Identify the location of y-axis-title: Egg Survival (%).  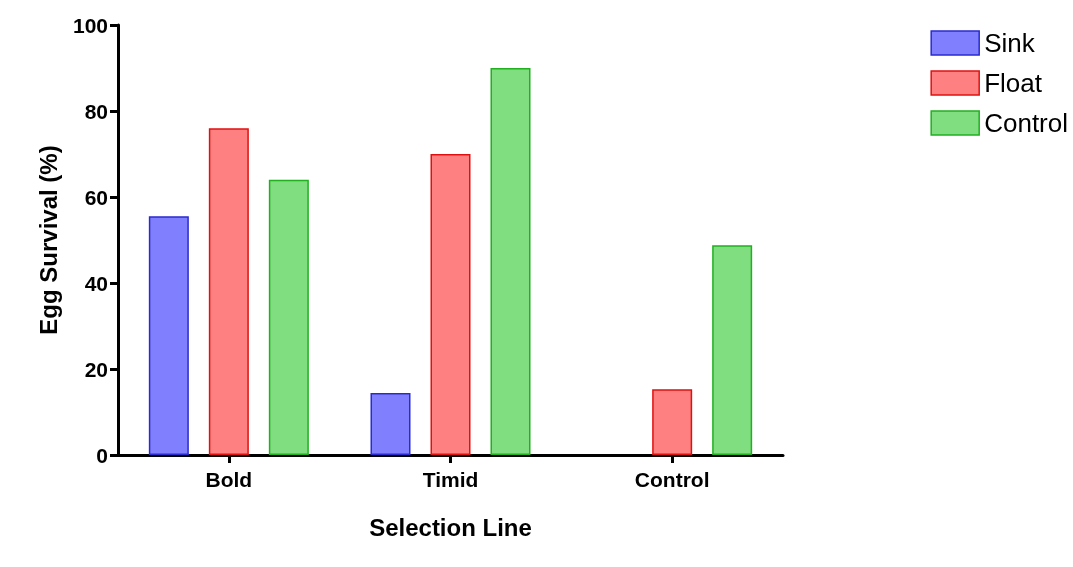
(48, 240).